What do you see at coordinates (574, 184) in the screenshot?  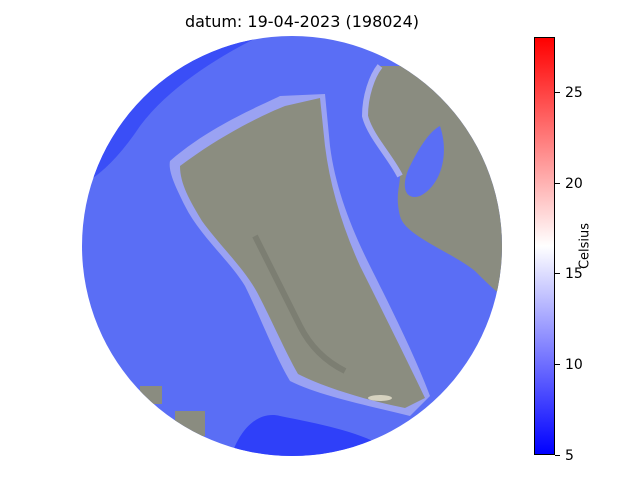 I see `colorbar-tick-label: 20` at bounding box center [574, 184].